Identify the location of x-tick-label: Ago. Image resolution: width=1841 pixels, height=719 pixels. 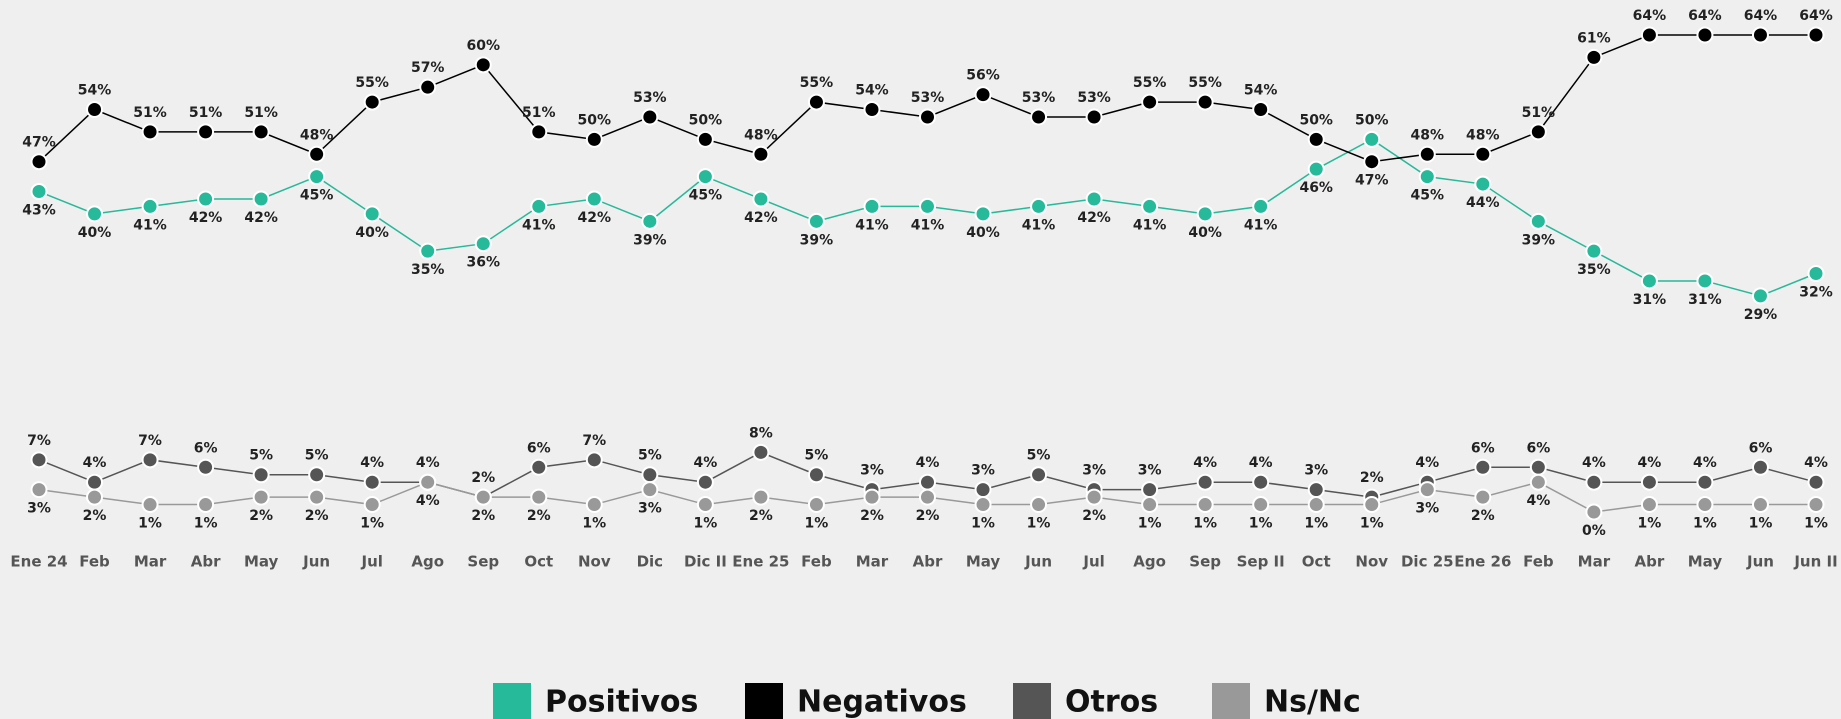
(427, 562).